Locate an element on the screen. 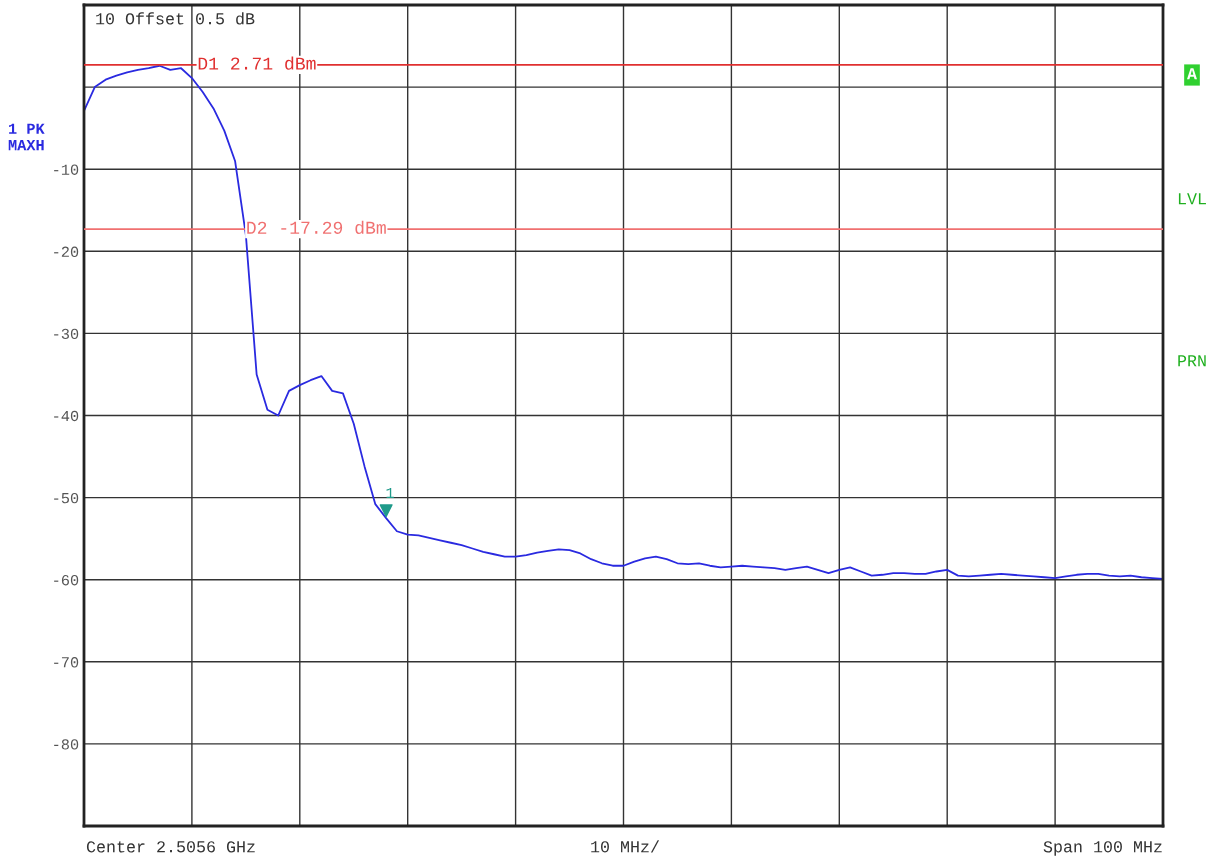 The image size is (1216, 863). y-tick-label: -40 is located at coordinates (66, 416).